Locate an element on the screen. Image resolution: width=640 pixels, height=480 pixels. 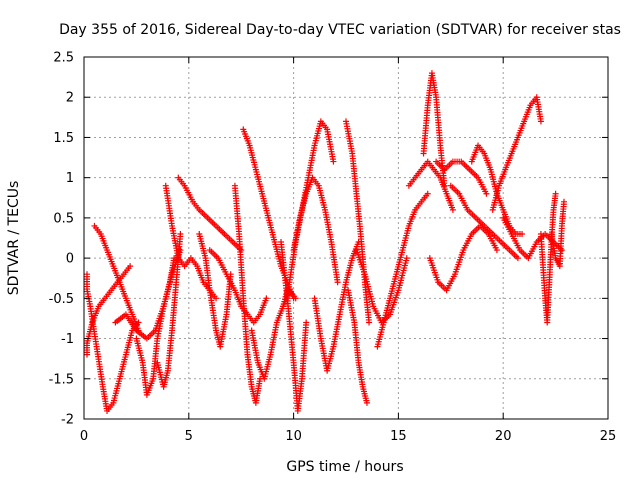
y-tick-label: -2 is located at coordinates (67, 420).